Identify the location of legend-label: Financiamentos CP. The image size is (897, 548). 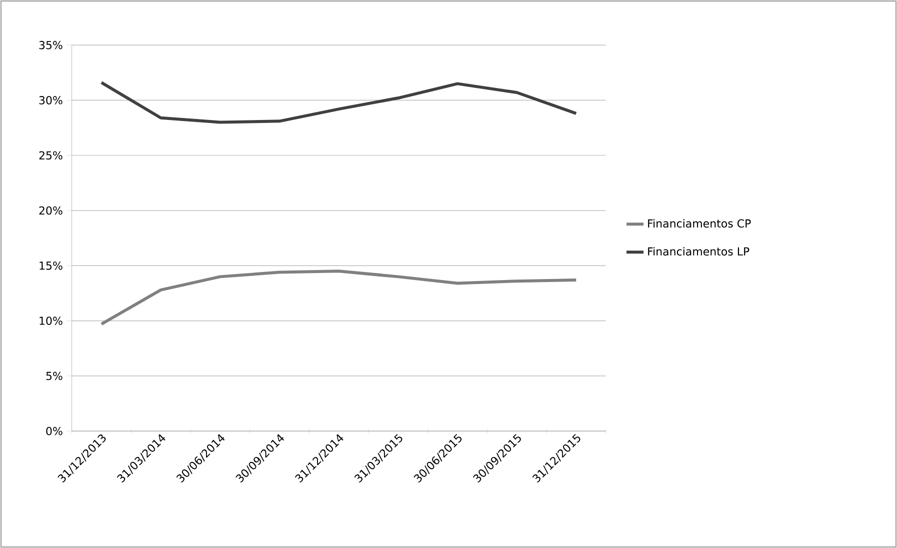
(699, 223).